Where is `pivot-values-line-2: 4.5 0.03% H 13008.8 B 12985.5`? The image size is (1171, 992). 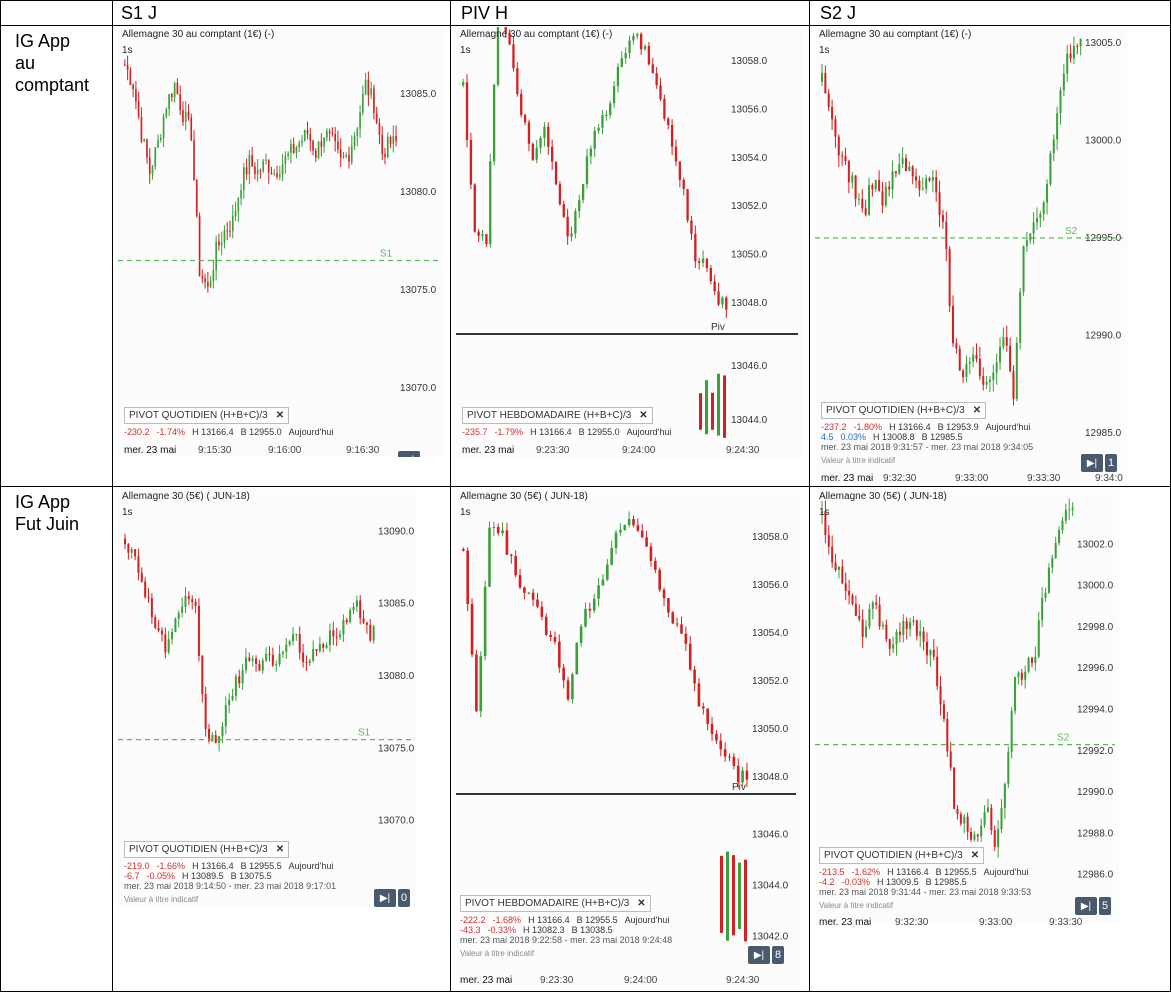
pivot-values-line-2: 4.5 0.03% H 13008.8 B 12985.5 is located at coordinates (895, 437).